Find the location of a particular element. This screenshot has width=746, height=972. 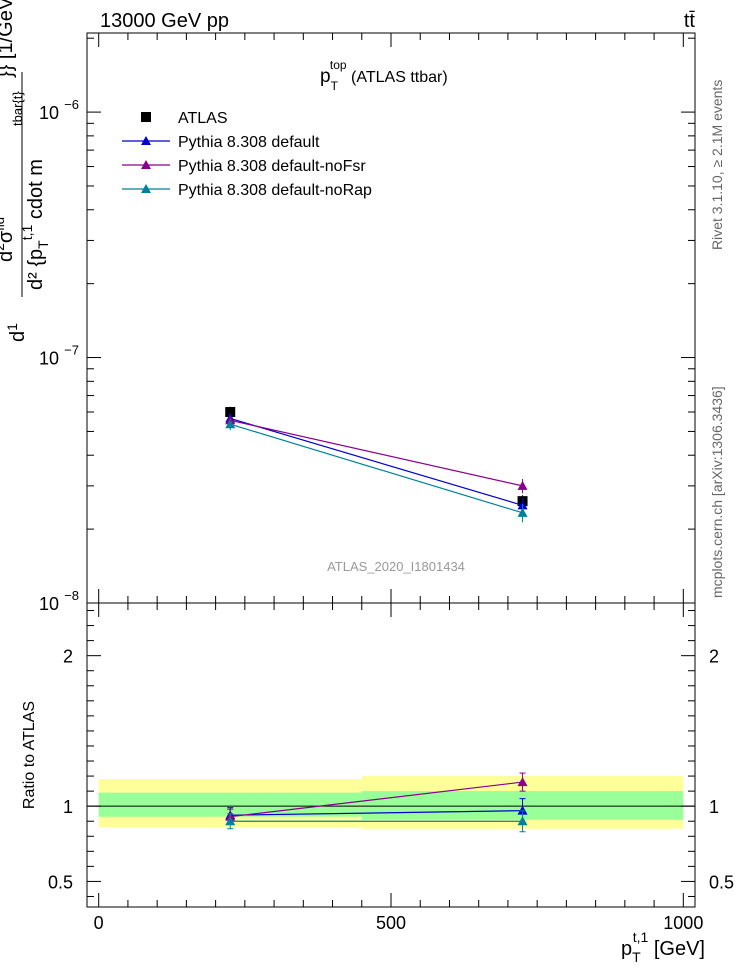

main-y-tick-exponent: −7 is located at coordinates (71, 350).